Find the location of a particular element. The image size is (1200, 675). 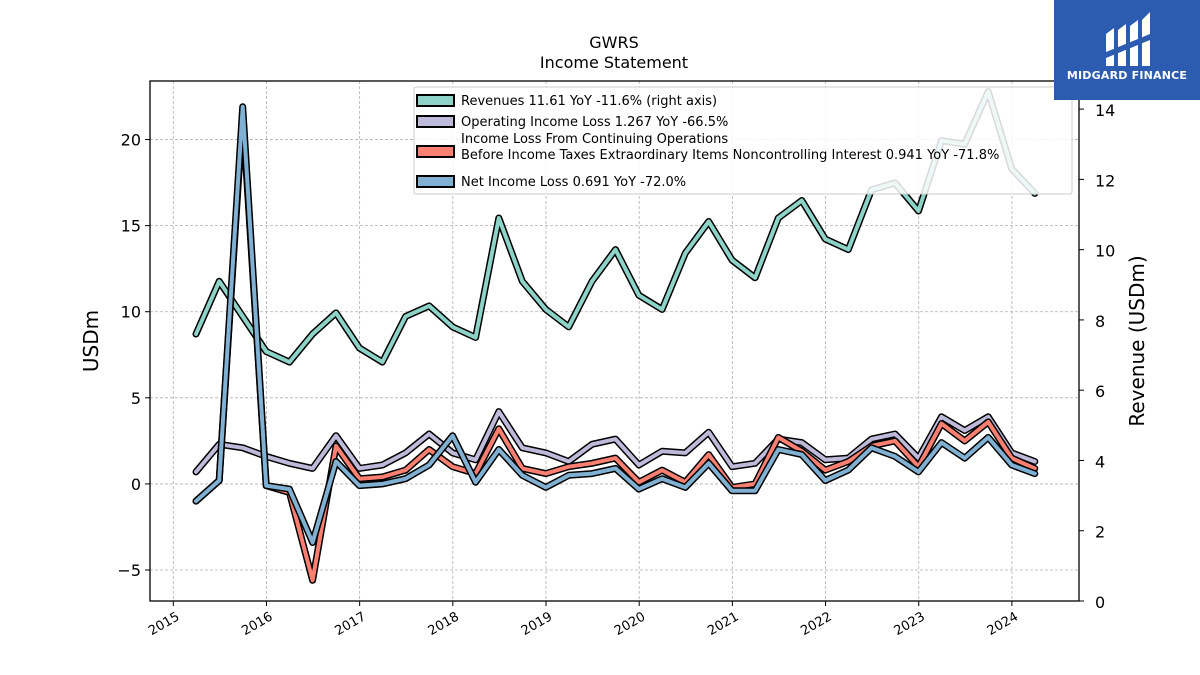

x-tick-label: 2024 is located at coordinates (1003, 624).